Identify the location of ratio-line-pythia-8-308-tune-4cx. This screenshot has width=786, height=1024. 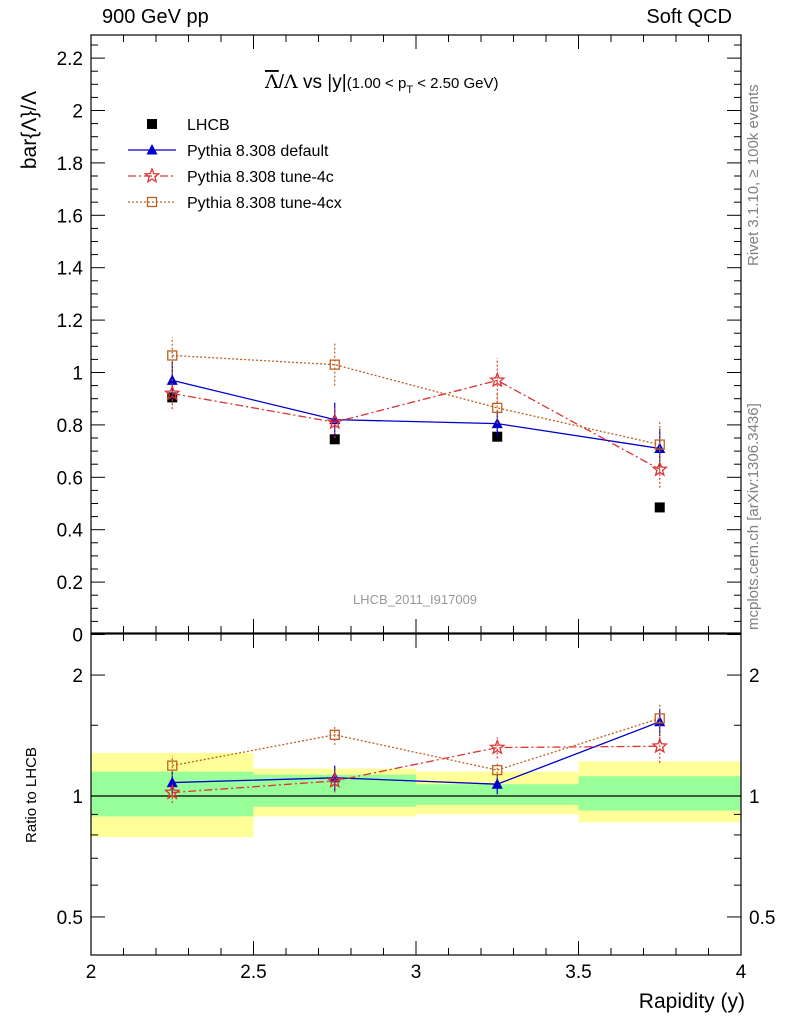
(416, 744).